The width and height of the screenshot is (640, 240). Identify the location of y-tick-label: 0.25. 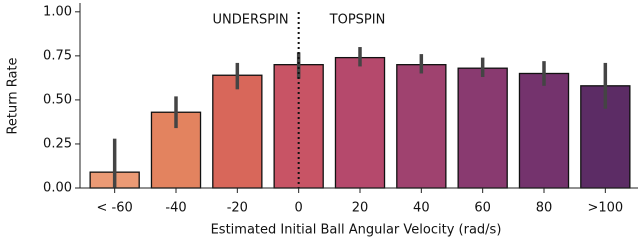
(57, 143).